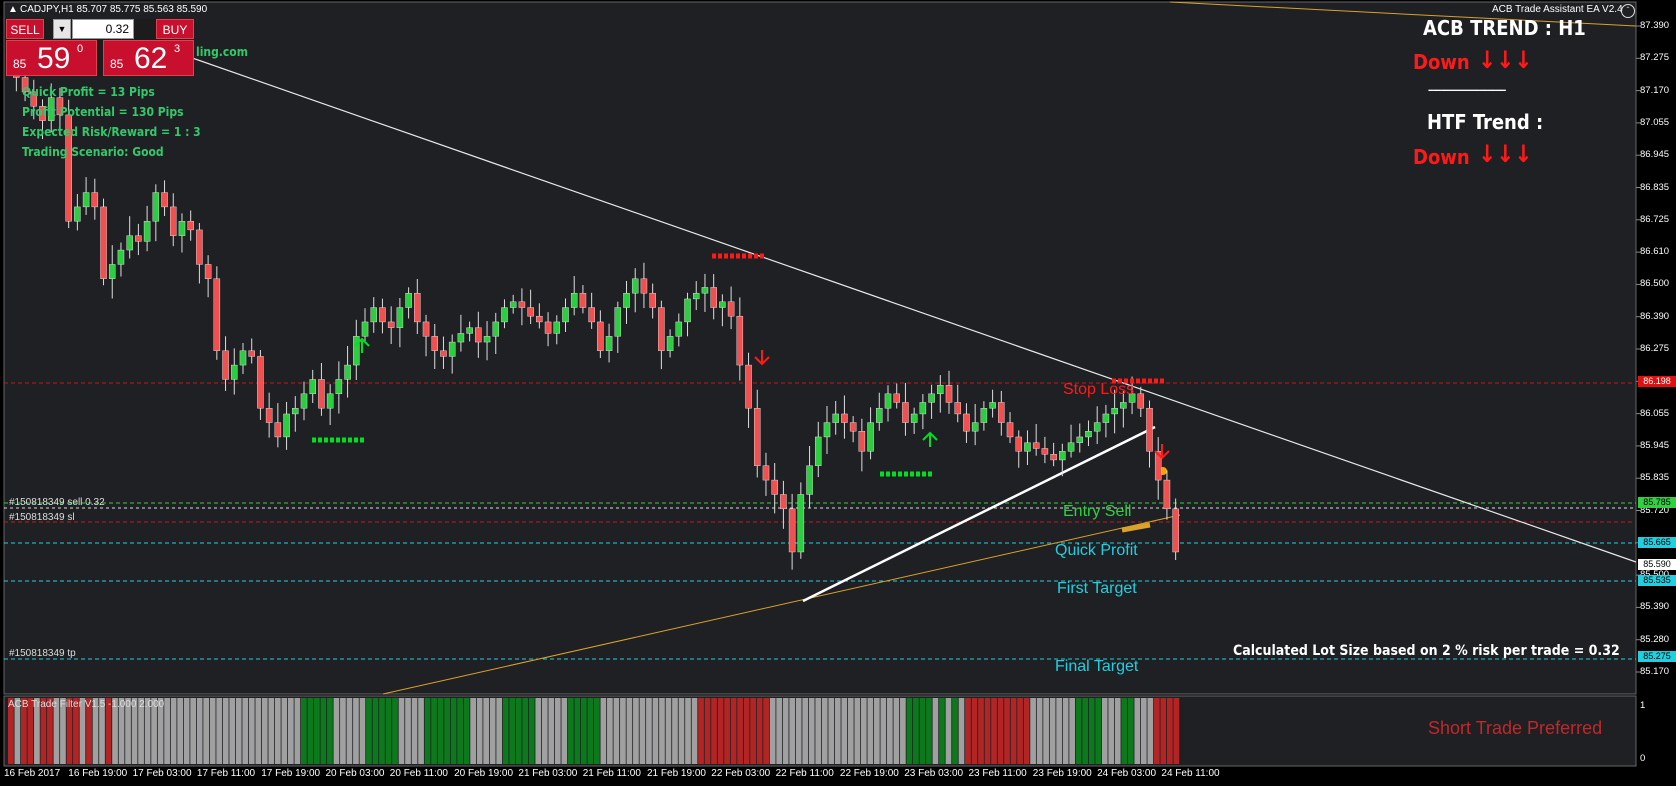 The height and width of the screenshot is (786, 1676). I want to click on price-axis-label: 87.275, so click(1655, 58).